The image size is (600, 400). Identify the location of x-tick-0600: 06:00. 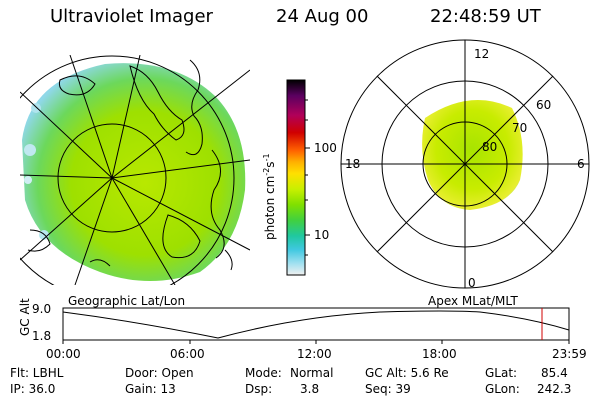
(187, 354).